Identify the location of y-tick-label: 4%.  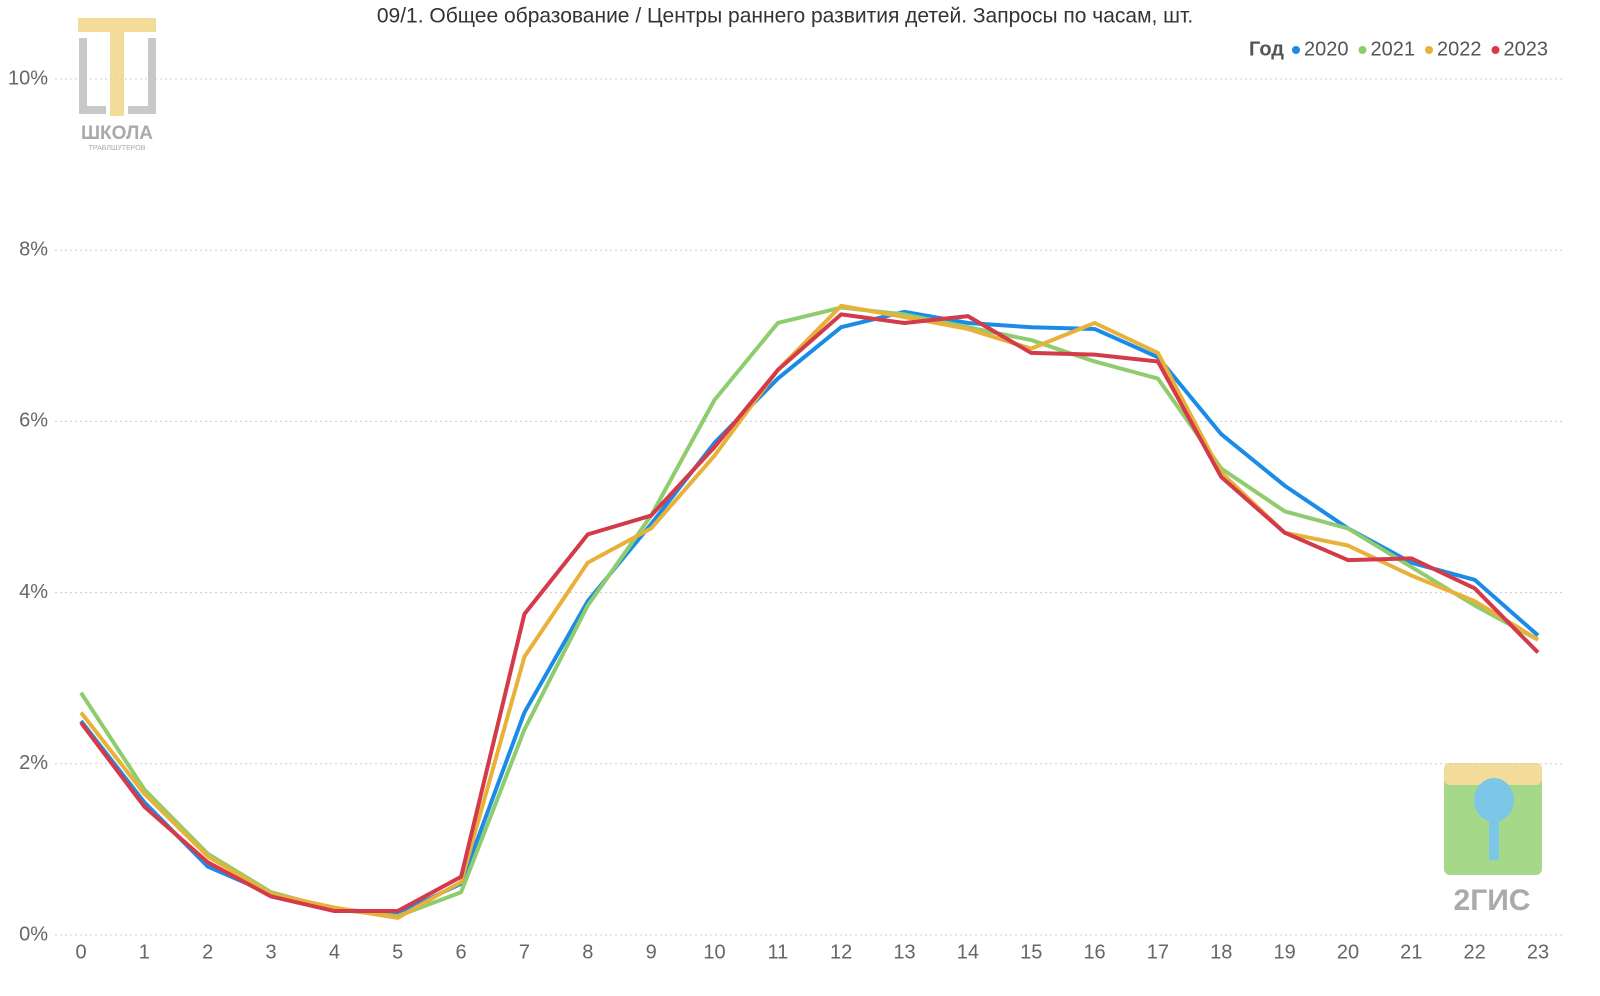
(33, 592).